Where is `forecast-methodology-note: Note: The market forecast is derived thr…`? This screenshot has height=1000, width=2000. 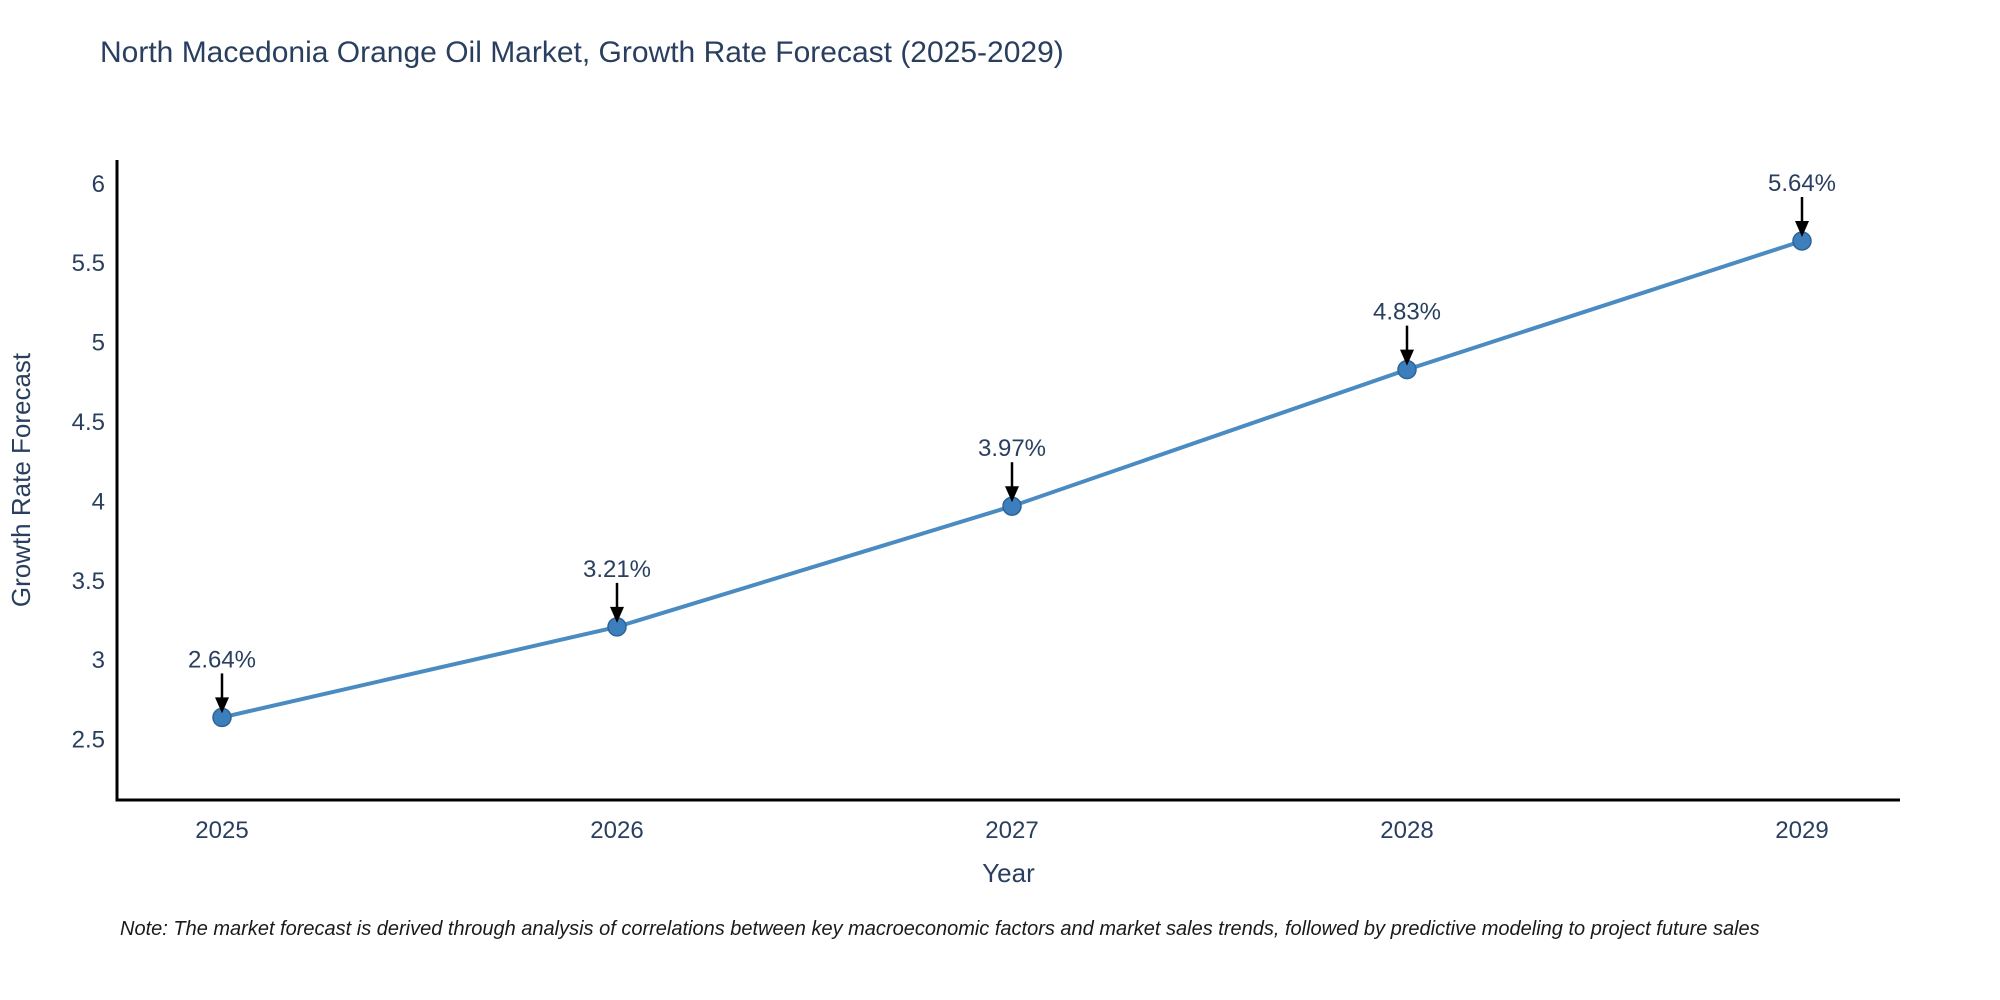 forecast-methodology-note: Note: The market forecast is derived thr… is located at coordinates (940, 929).